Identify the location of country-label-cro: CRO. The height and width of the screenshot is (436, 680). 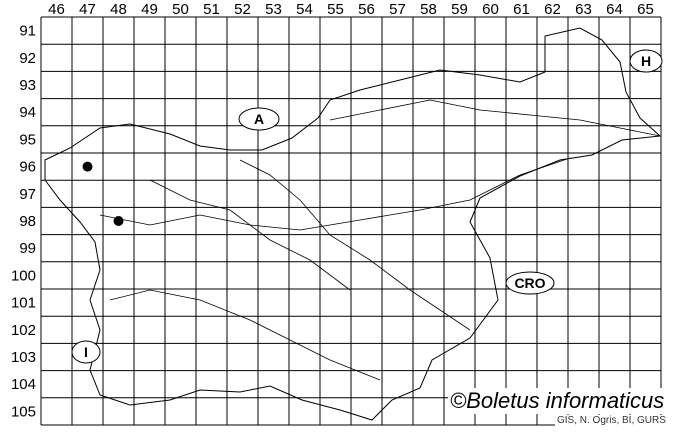
(530, 283).